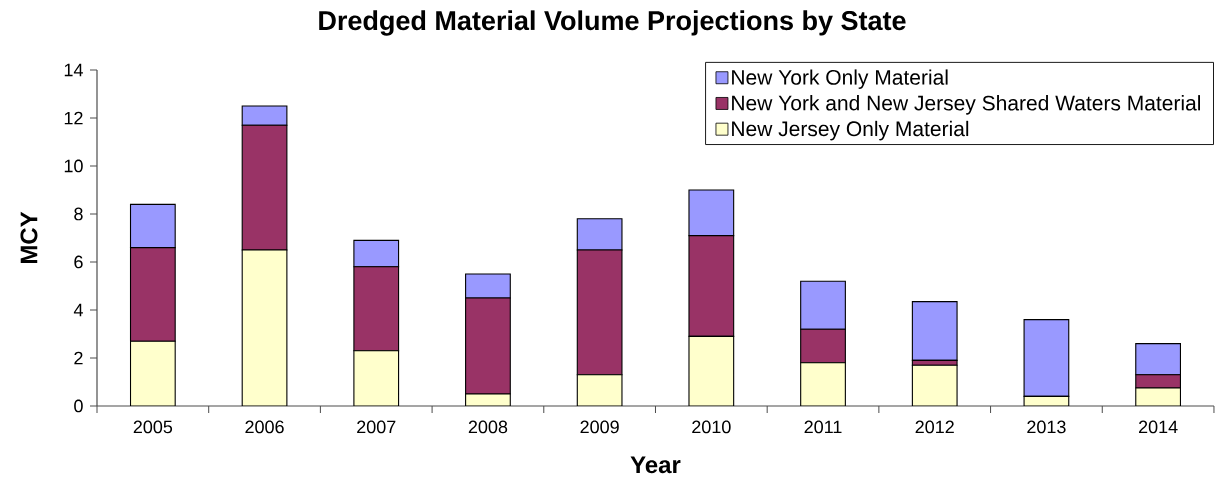 The width and height of the screenshot is (1220, 482). Describe the element at coordinates (488, 427) in the screenshot. I see `x-tick-label: 2008` at that location.